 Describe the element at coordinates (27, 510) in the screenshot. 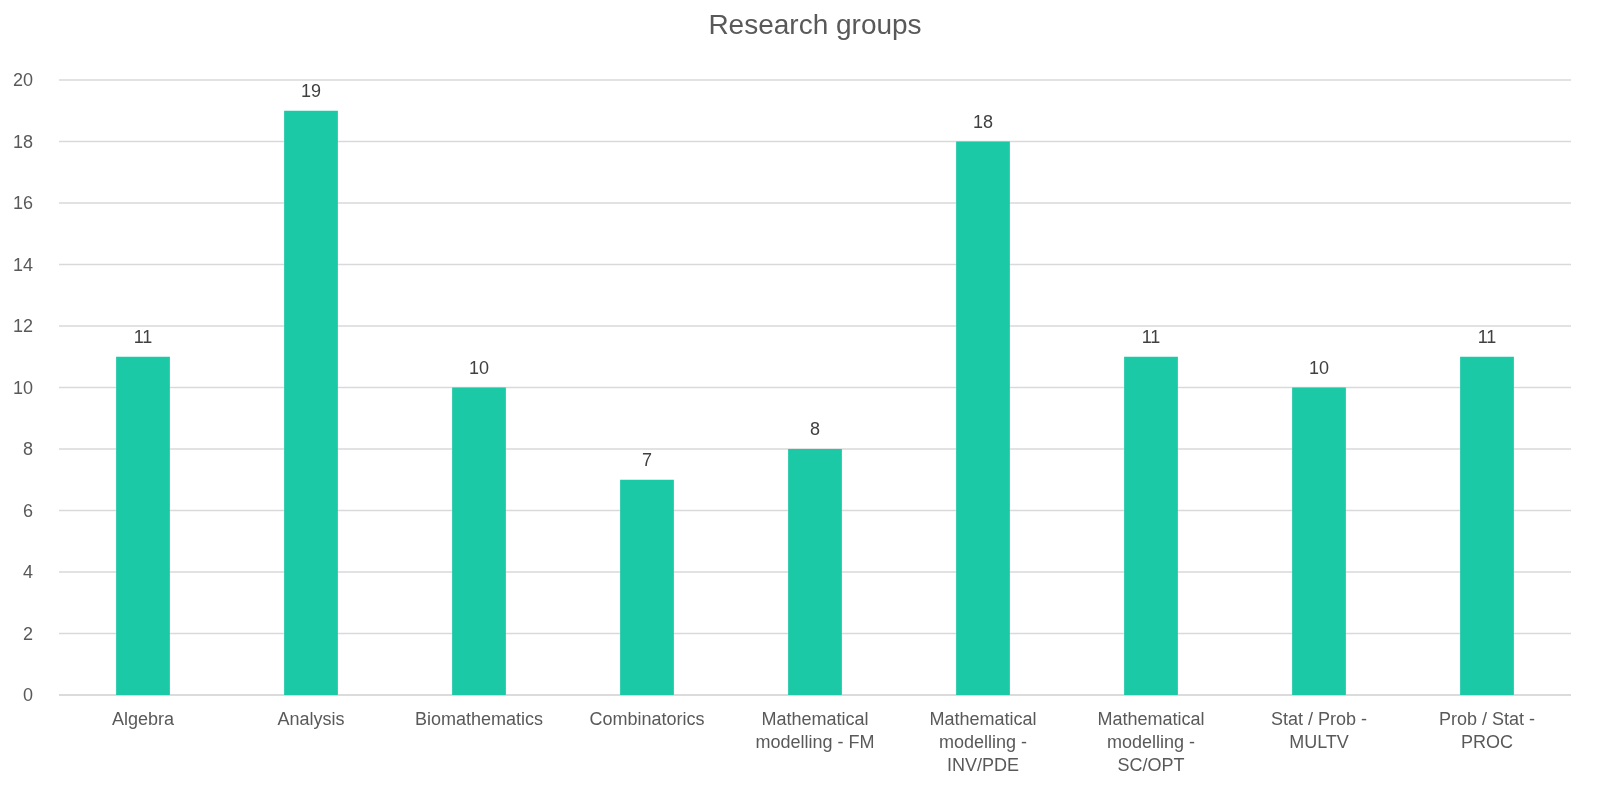

I see `y-tick-label: 6` at that location.